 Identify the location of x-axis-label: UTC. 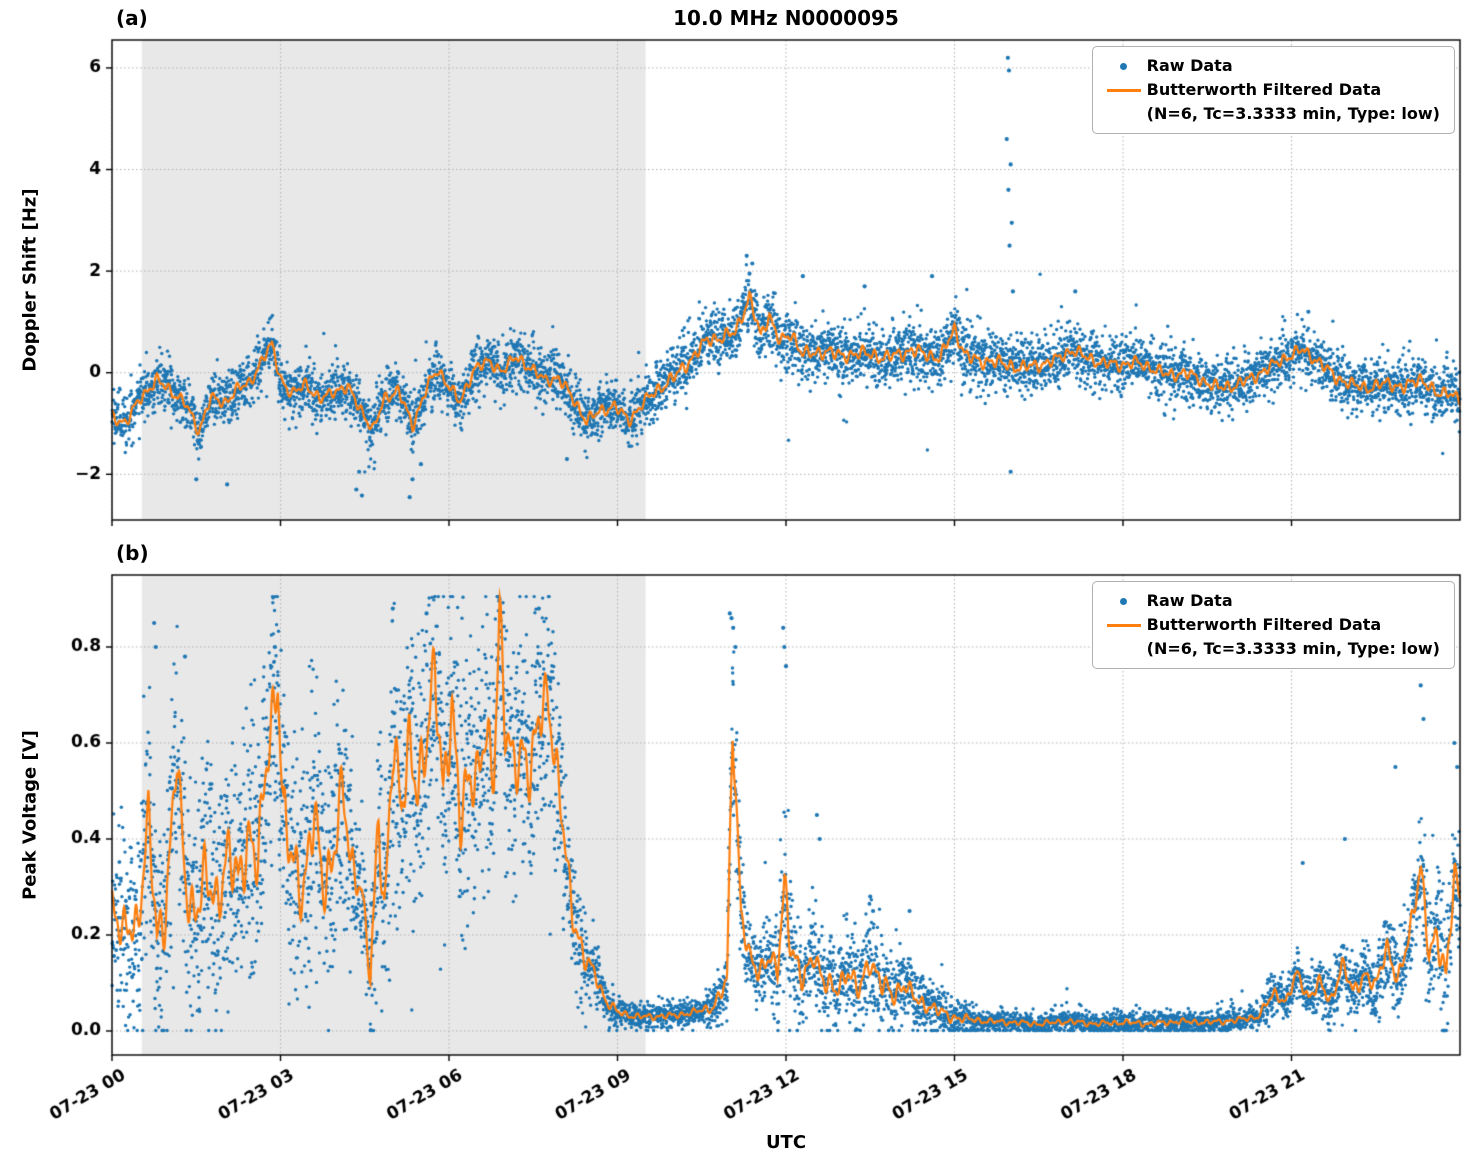
(786, 1142).